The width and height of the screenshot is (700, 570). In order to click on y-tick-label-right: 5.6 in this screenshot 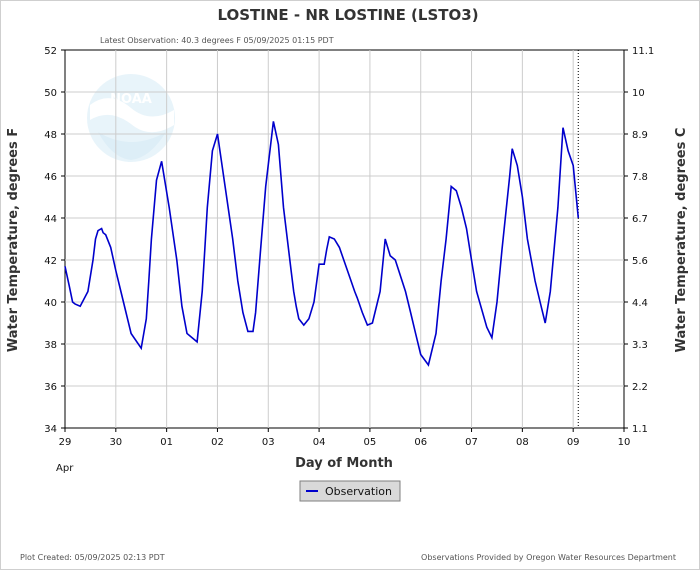, I will do `click(640, 261)`.